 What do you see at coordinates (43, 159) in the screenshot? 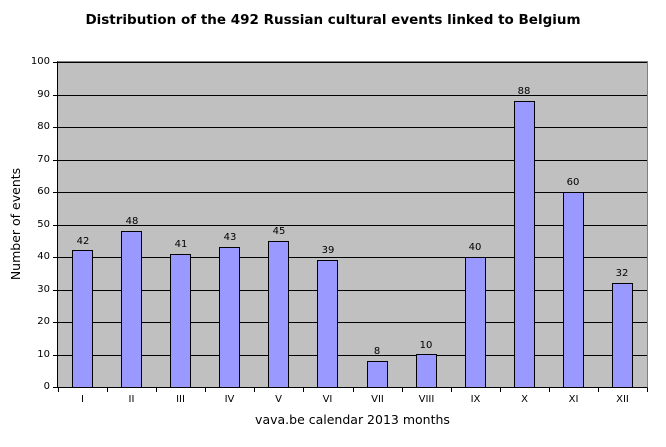
I see `y-tick-label-70: 70` at bounding box center [43, 159].